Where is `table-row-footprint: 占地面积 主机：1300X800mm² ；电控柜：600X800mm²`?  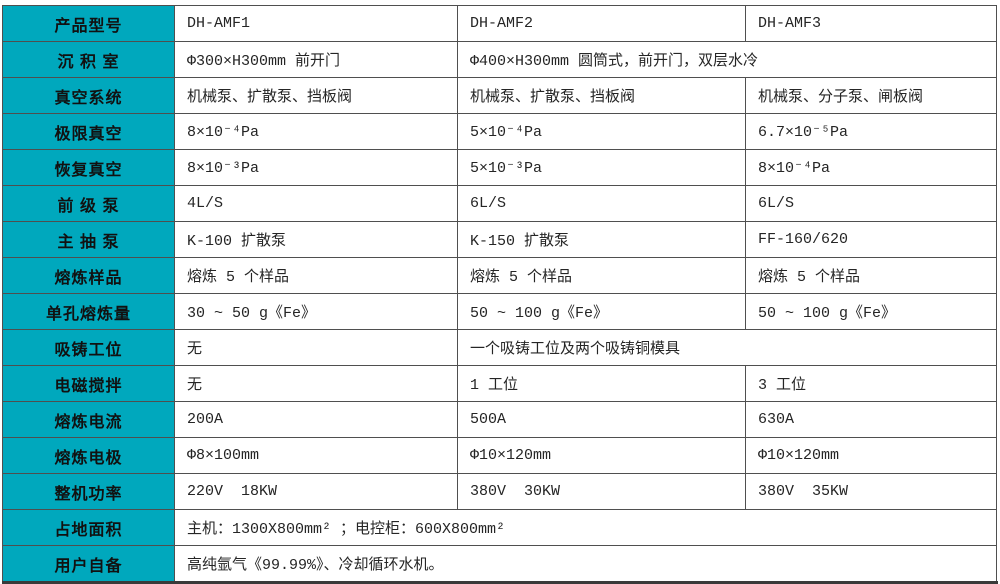
table-row-footprint: 占地面积 主机：1300X800mm² ；电控柜：600X800mm² is located at coordinates (499, 527).